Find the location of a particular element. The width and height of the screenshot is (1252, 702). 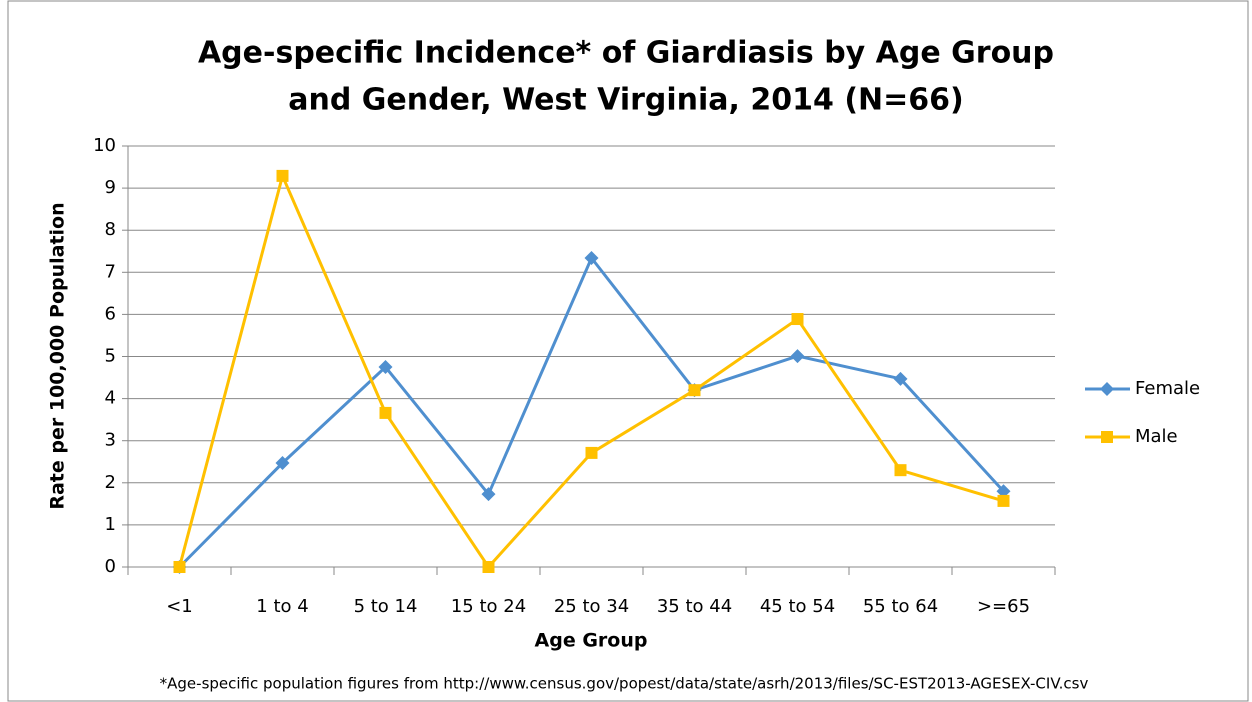

chart-subtitle: and Gender, West Virginia, 2014 (N=66) is located at coordinates (626, 100).